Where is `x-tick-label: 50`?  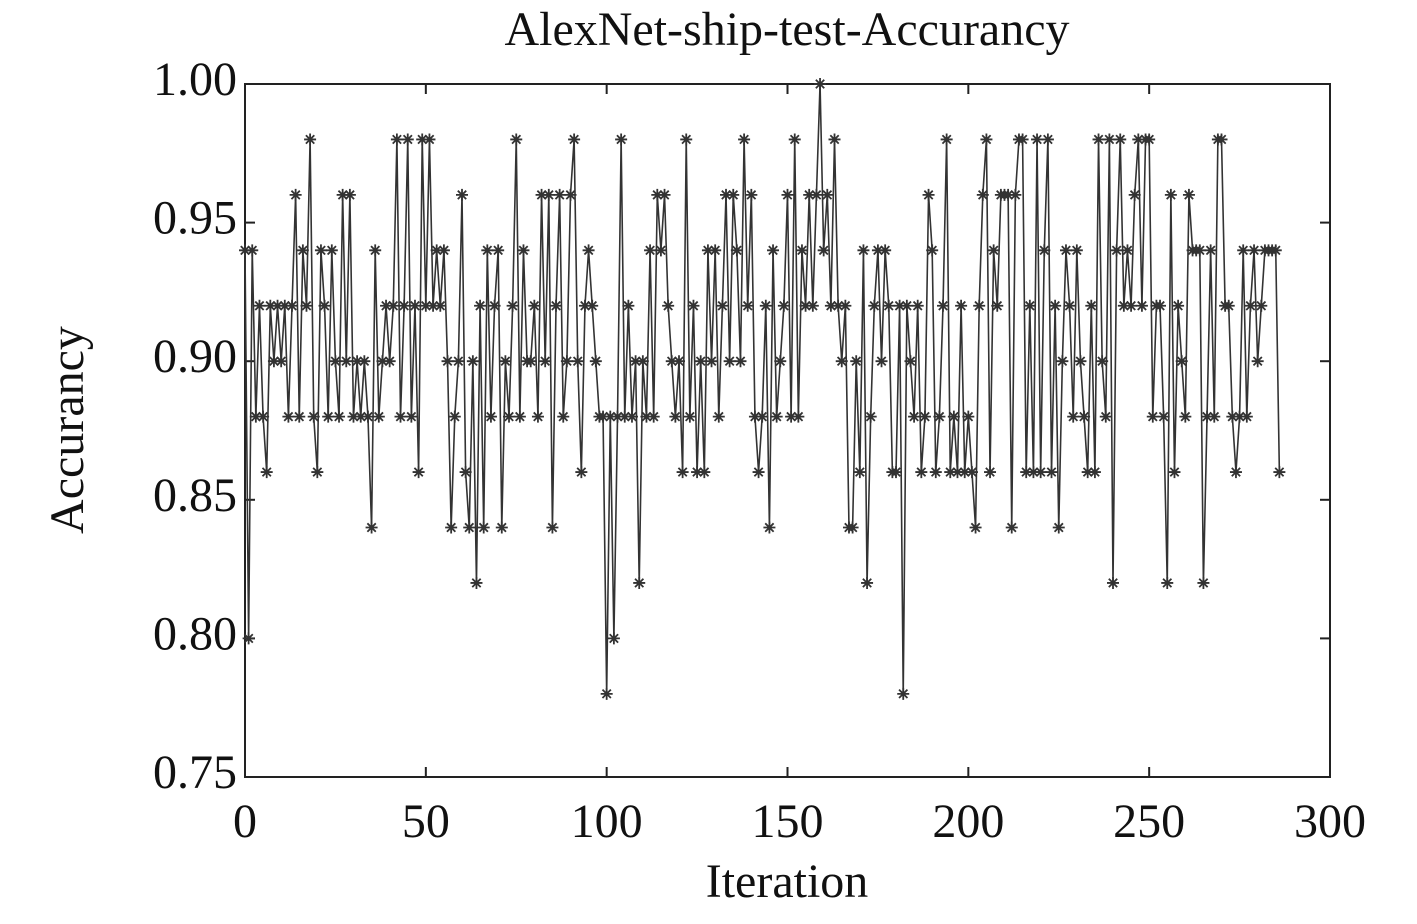
x-tick-label: 50 is located at coordinates (426, 821).